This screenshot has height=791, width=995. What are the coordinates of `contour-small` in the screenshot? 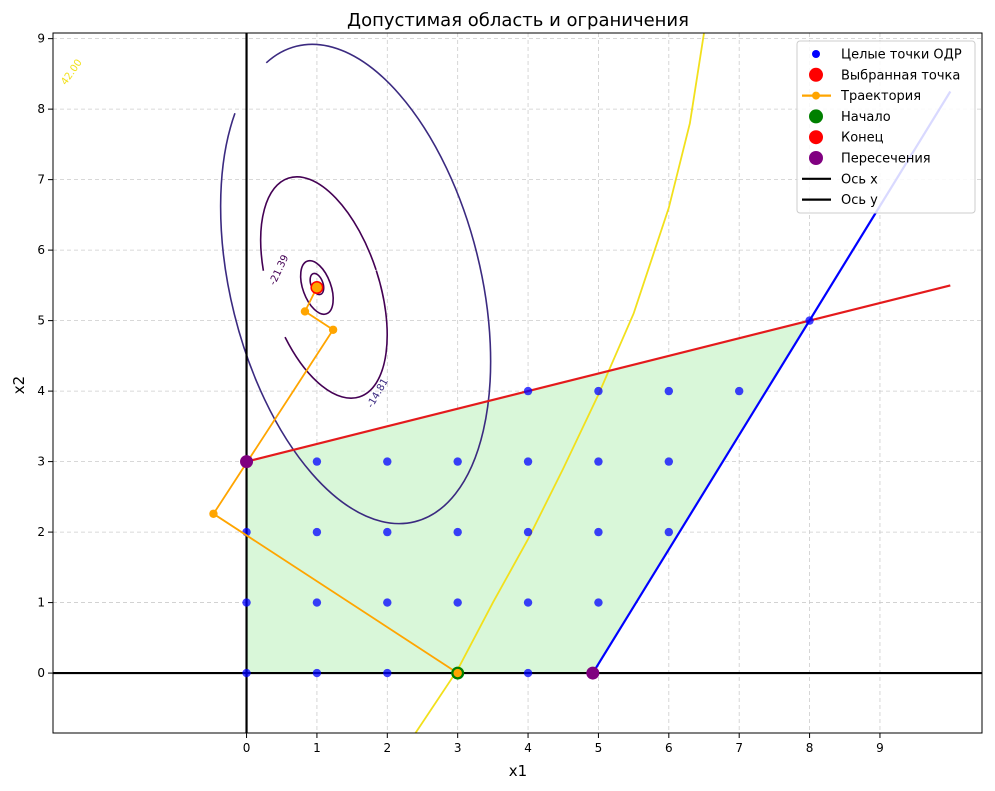 It's located at (316, 287).